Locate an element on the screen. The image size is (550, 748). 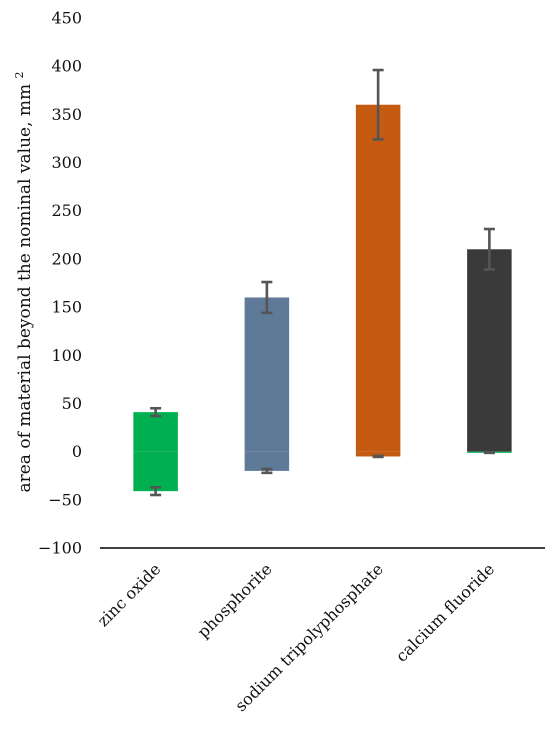
y-tick-label: 150 is located at coordinates (66, 307).